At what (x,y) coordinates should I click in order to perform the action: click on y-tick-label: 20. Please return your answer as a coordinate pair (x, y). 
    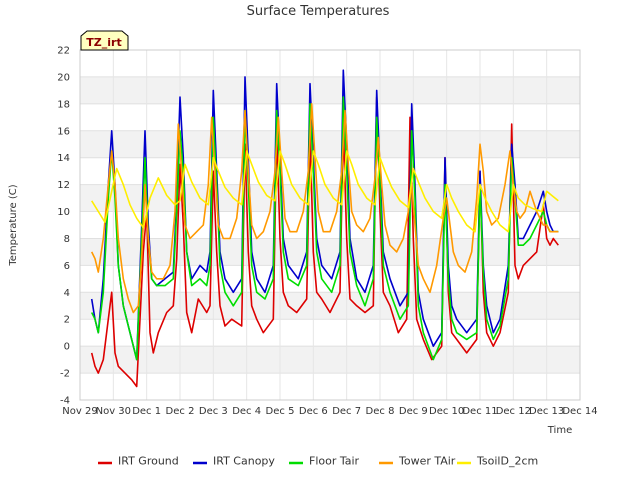
    Looking at the image, I should click on (63, 77).